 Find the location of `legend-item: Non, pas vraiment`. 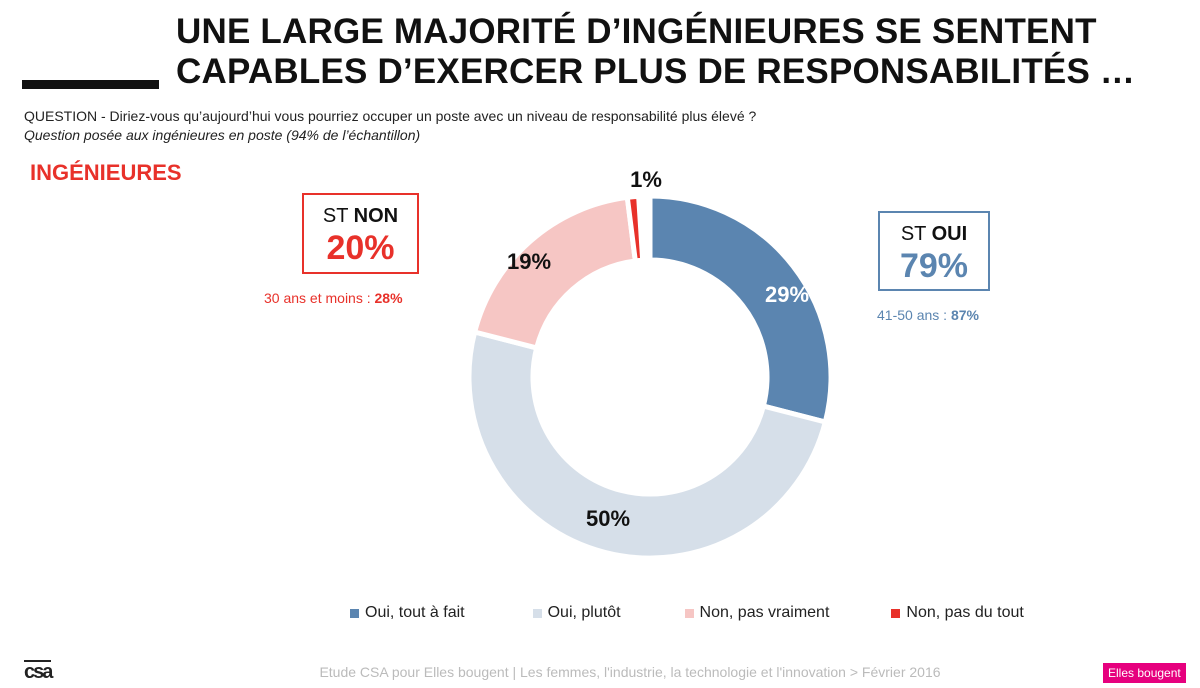

legend-item: Non, pas vraiment is located at coordinates (757, 613).